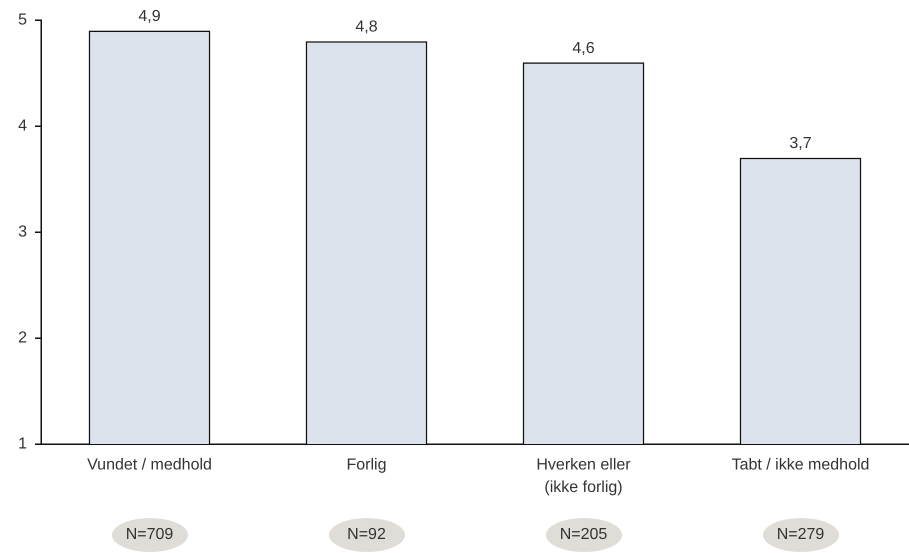  What do you see at coordinates (366, 27) in the screenshot?
I see `data-label: 4,8` at bounding box center [366, 27].